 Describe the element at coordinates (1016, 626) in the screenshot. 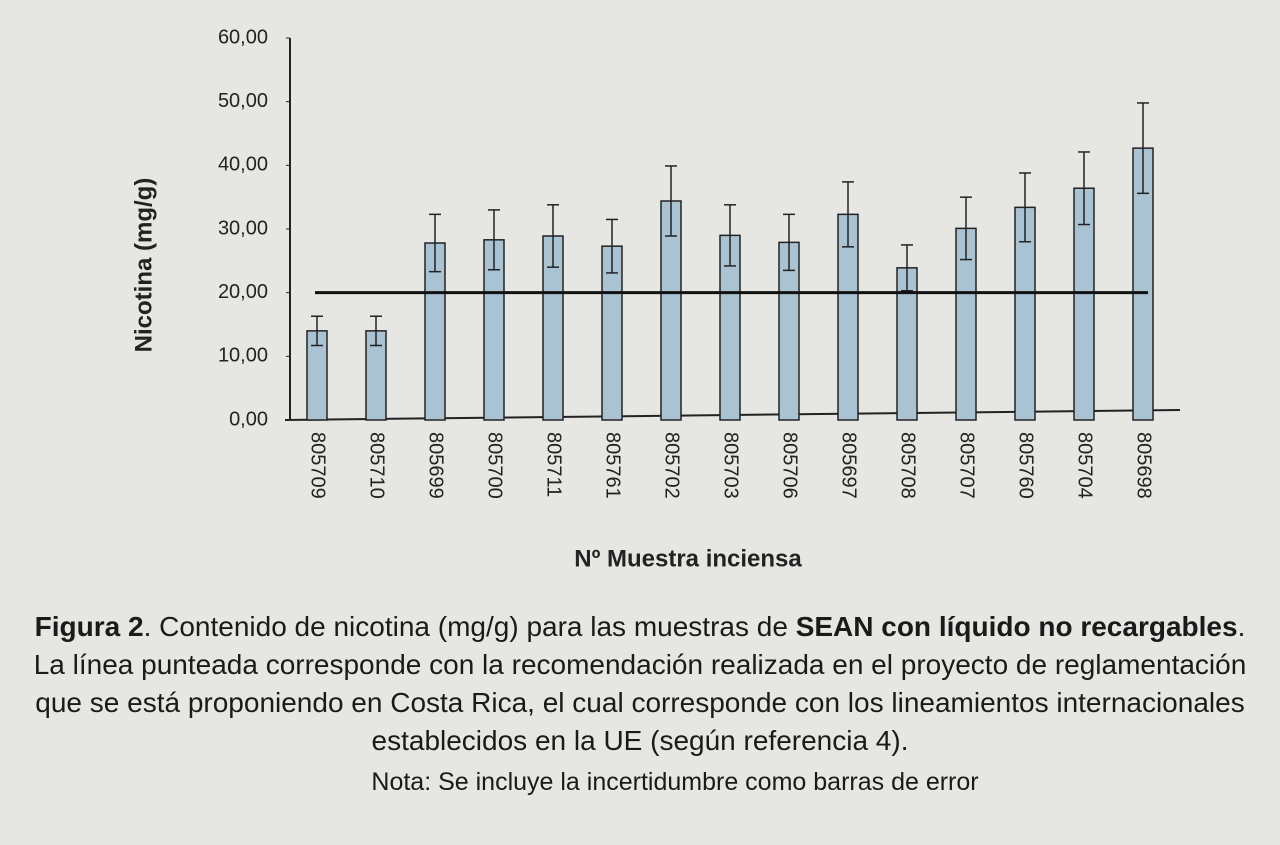

I see `caption-emphasis: SEAN con líquido no recargables` at that location.